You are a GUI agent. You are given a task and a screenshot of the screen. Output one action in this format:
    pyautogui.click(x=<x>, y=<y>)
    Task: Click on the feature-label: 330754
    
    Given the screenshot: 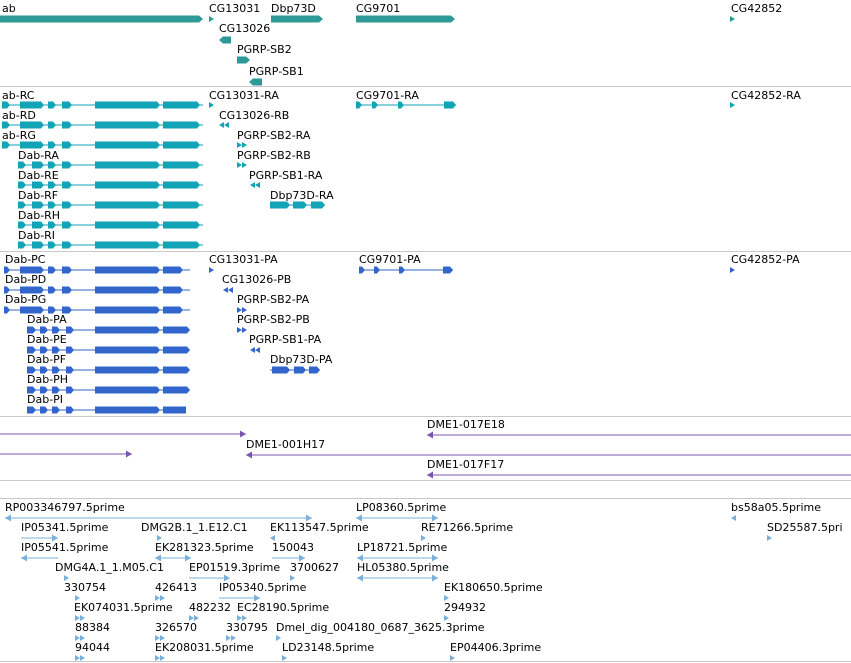 What is the action you would take?
    pyautogui.click(x=85, y=587)
    